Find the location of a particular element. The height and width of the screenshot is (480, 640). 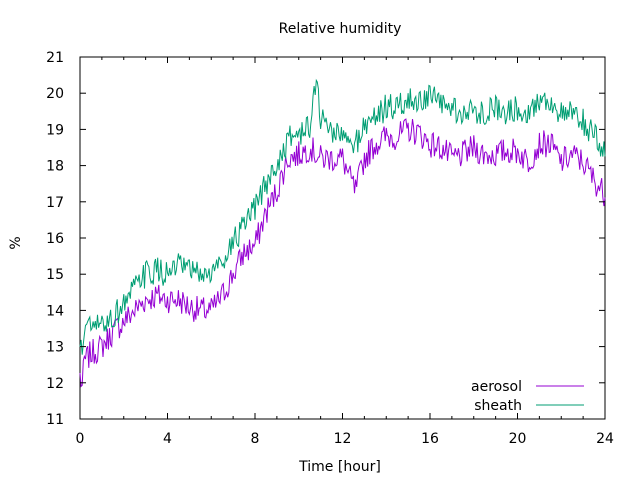

y-tick-label: 20 is located at coordinates (55, 94).